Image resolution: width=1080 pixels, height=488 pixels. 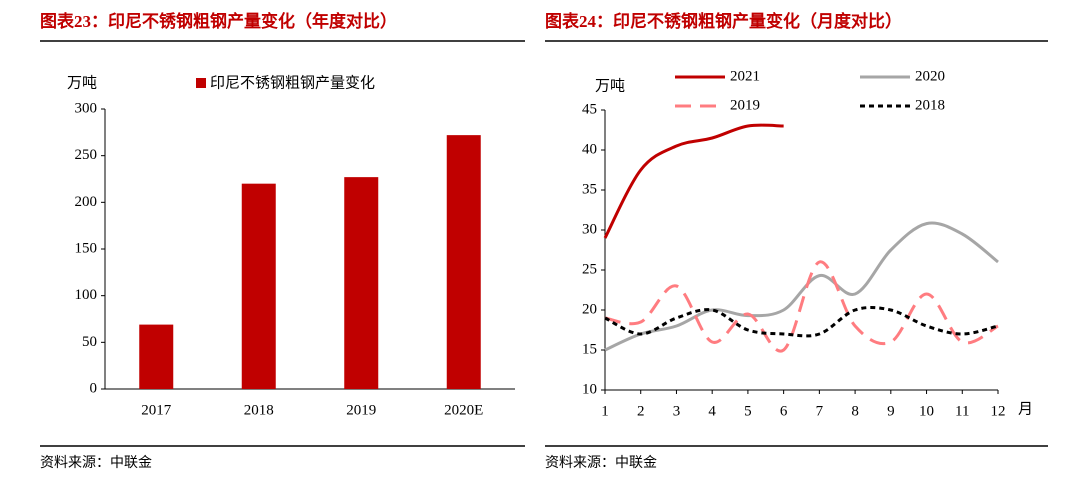 I want to click on x-tick-label: 10, so click(x=926, y=411).